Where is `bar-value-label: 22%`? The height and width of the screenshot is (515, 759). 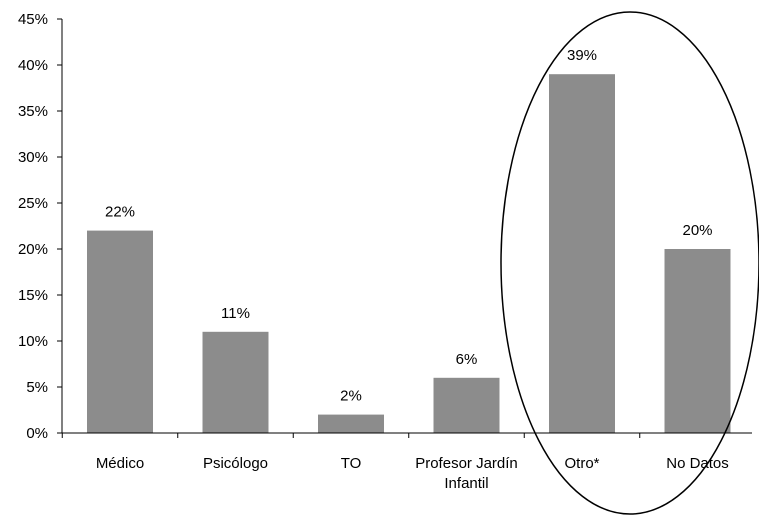 bar-value-label: 22% is located at coordinates (120, 212).